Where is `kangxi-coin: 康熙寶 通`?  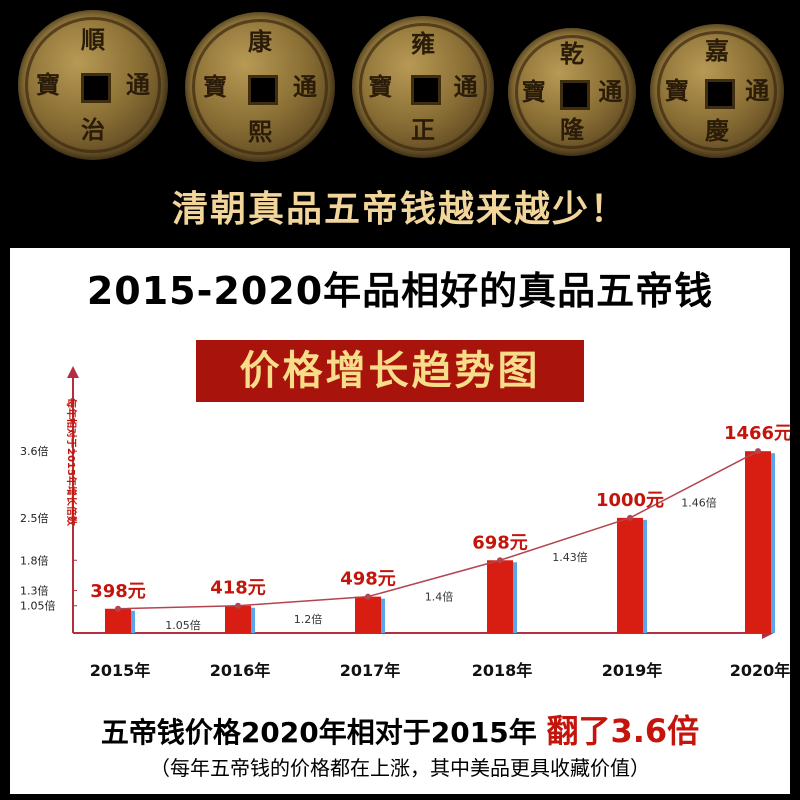 kangxi-coin: 康熙寶 通 is located at coordinates (260, 87).